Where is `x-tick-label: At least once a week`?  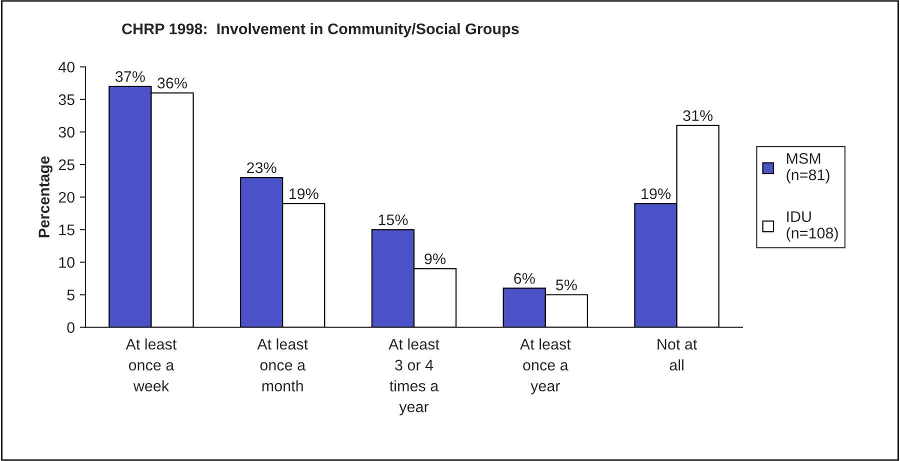 x-tick-label: At least once a week is located at coordinates (151, 365).